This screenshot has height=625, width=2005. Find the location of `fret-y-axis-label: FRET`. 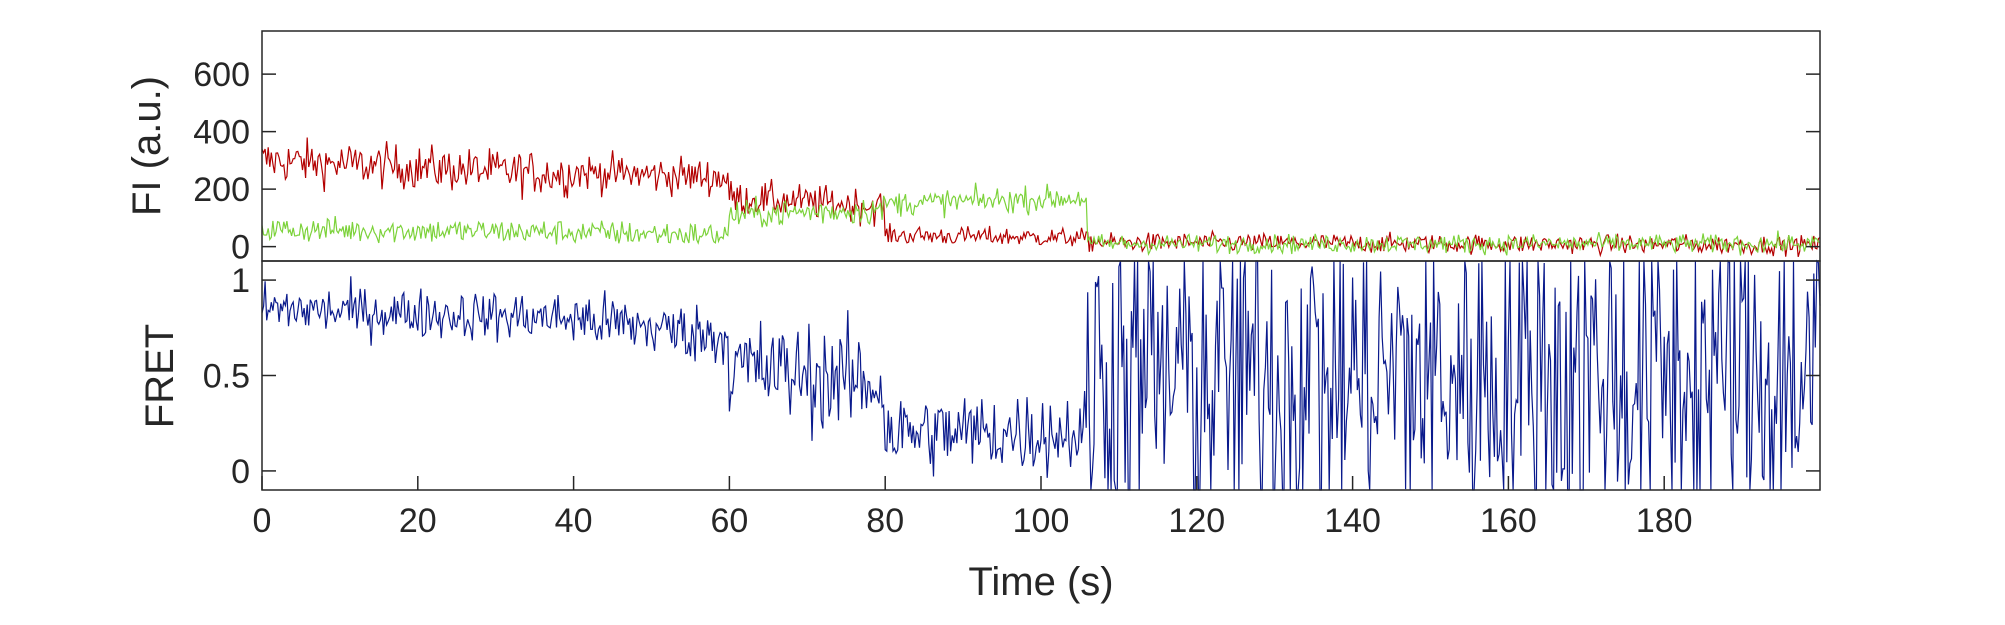

fret-y-axis-label: FRET is located at coordinates (160, 376).